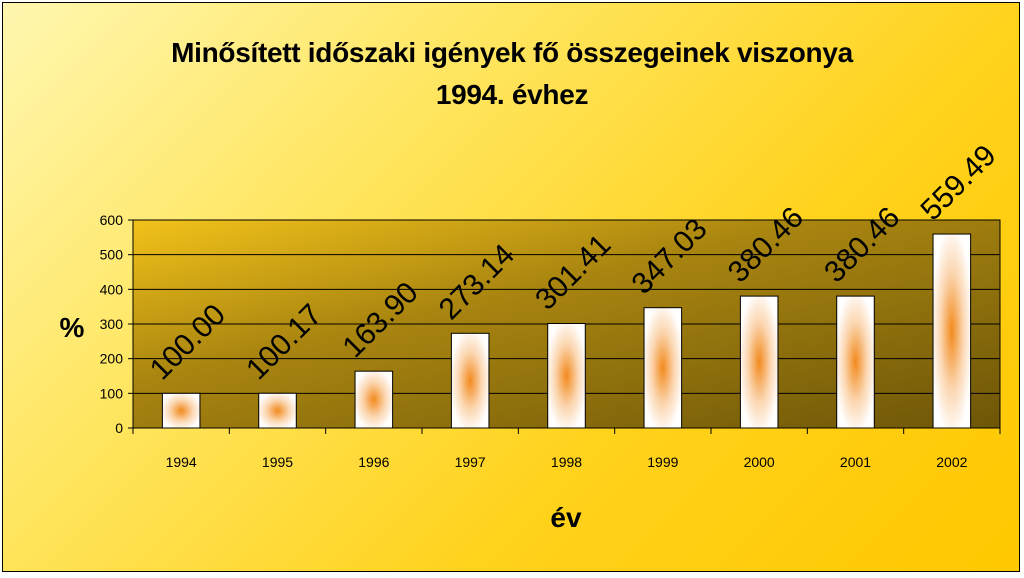 Image resolution: width=1024 pixels, height=578 pixels. I want to click on y-tick-label: 200, so click(112, 359).